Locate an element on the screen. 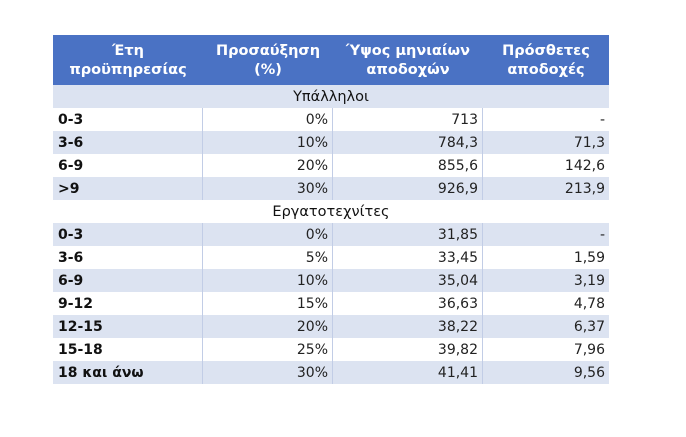 This screenshot has width=686, height=437. section-title: Υπάλληλοι is located at coordinates (331, 96).